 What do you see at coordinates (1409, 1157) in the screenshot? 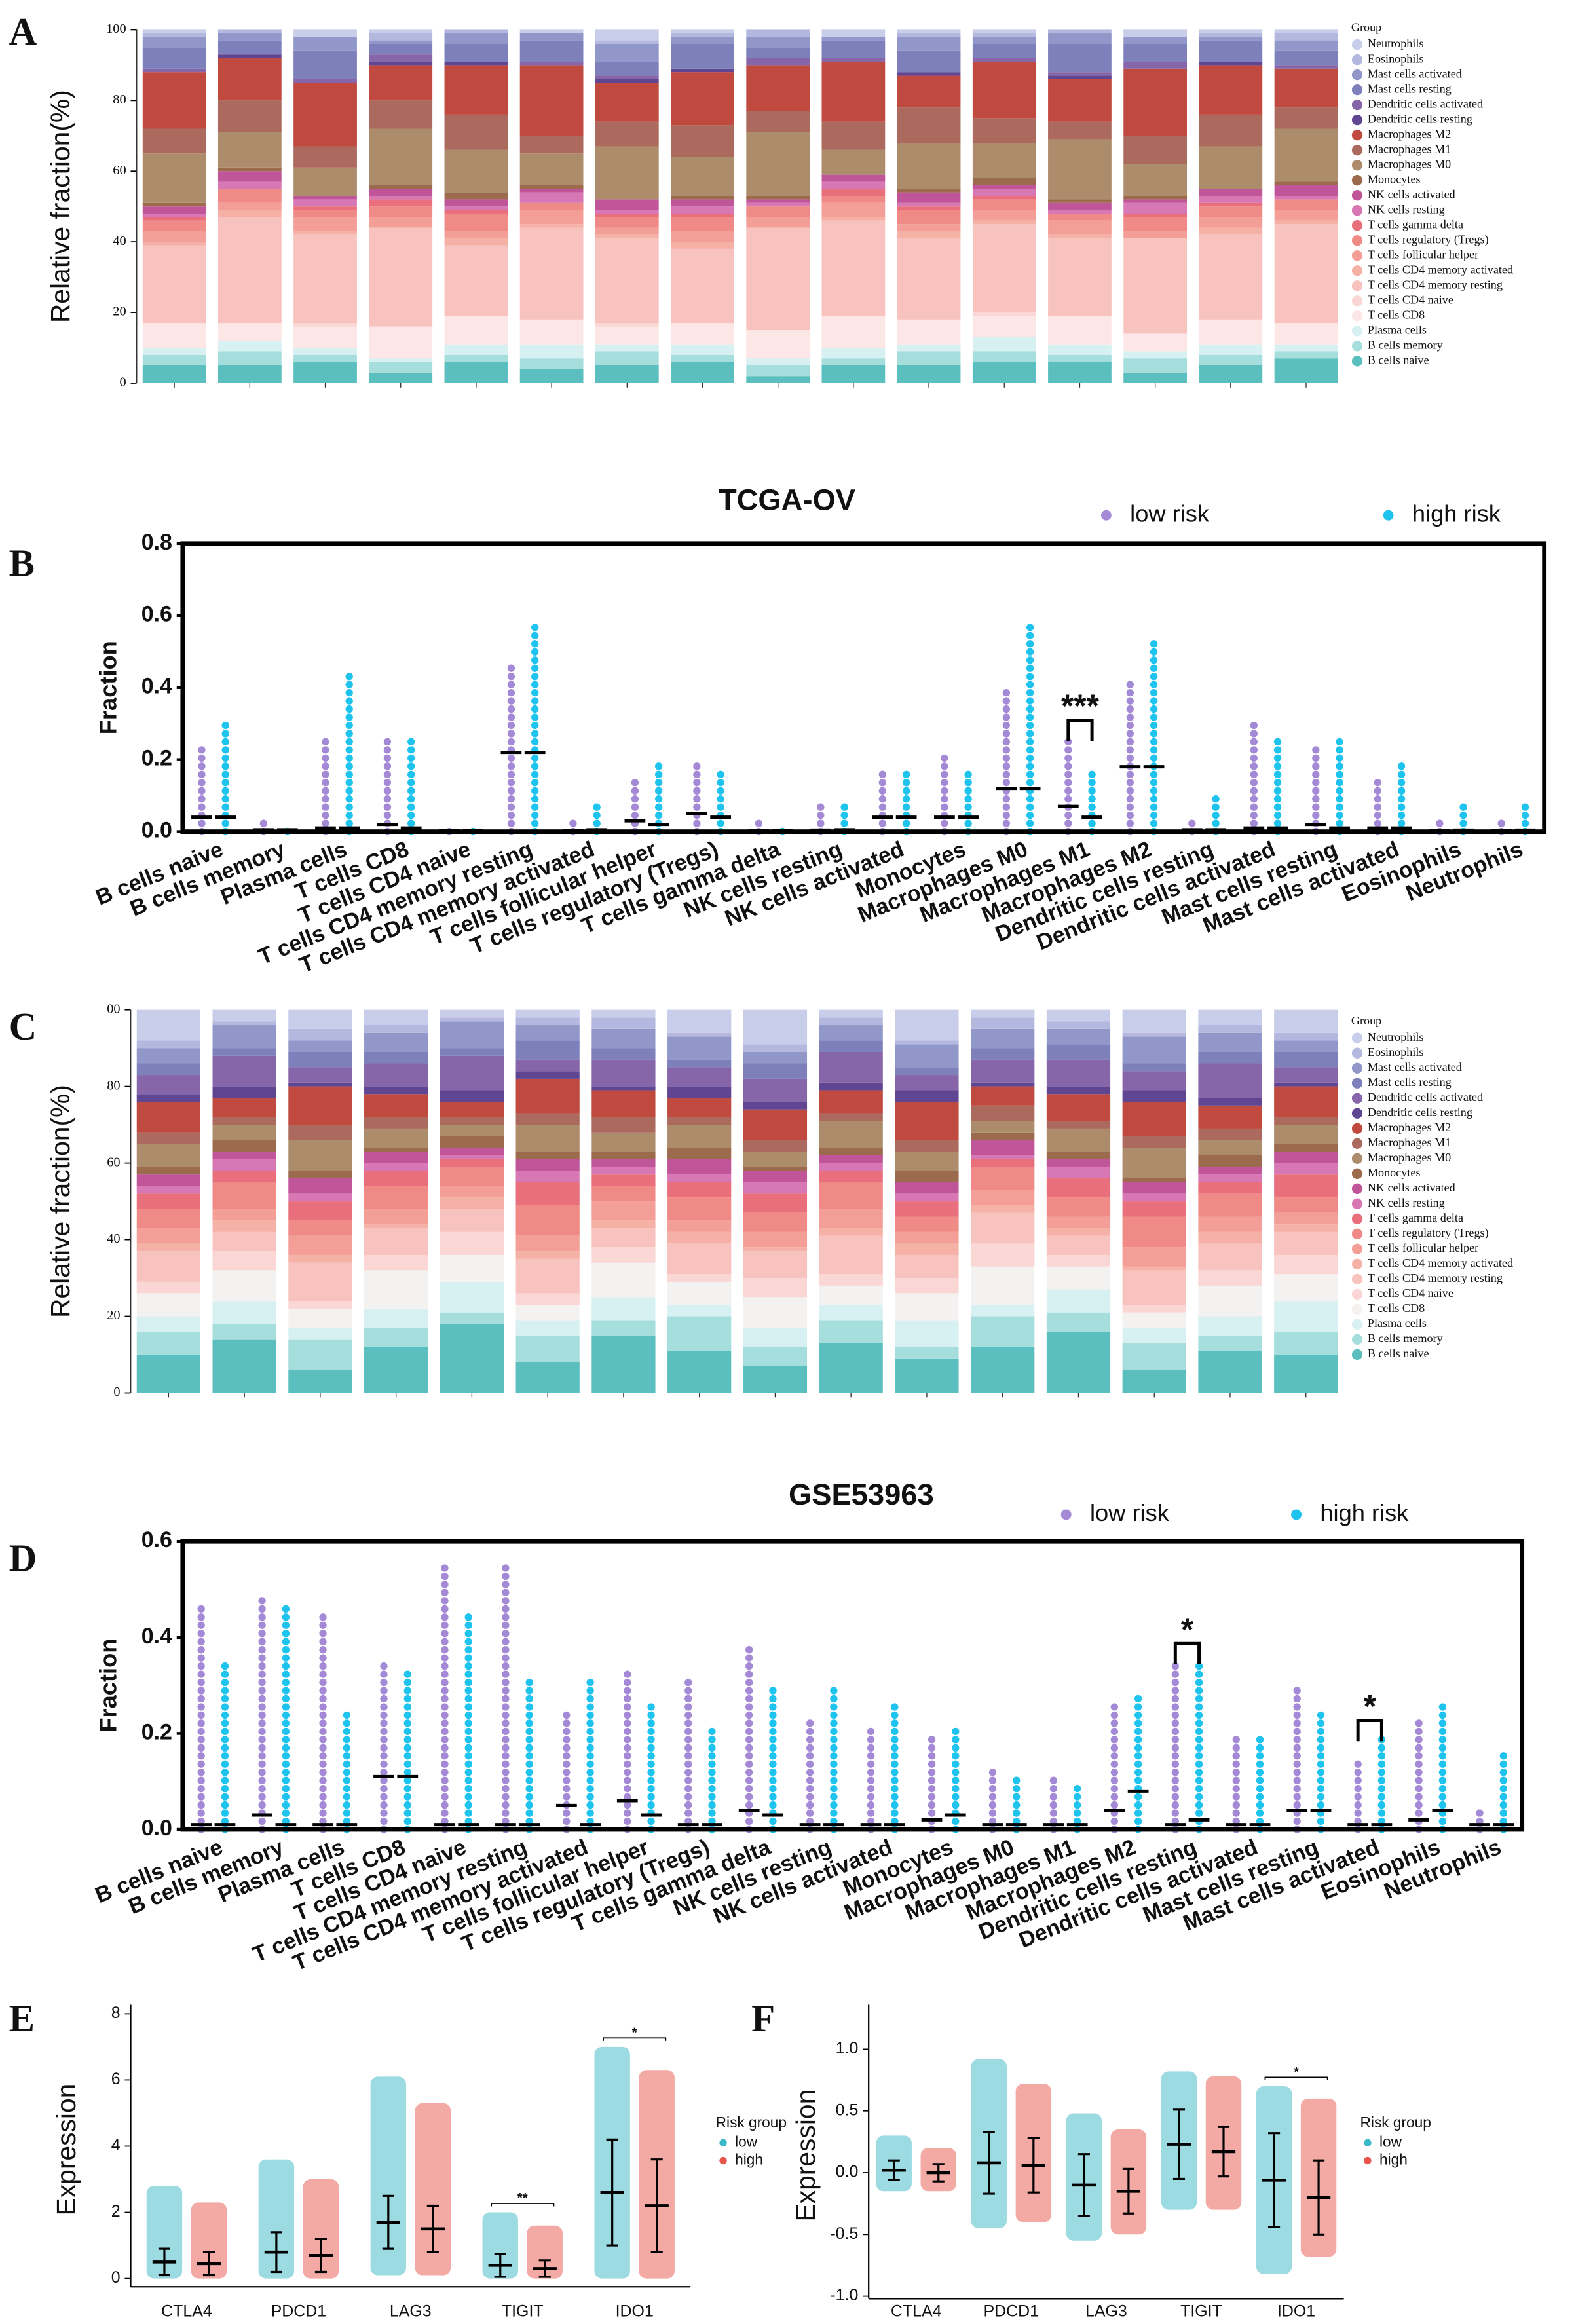
I see `legend-label: Macrophages M0` at bounding box center [1409, 1157].